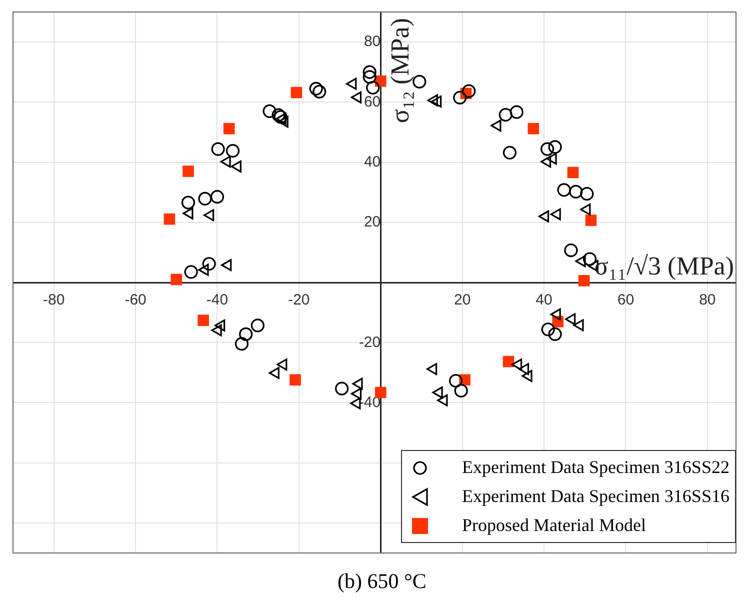 The height and width of the screenshot is (601, 744). I want to click on y-tick-label: 60, so click(372, 101).